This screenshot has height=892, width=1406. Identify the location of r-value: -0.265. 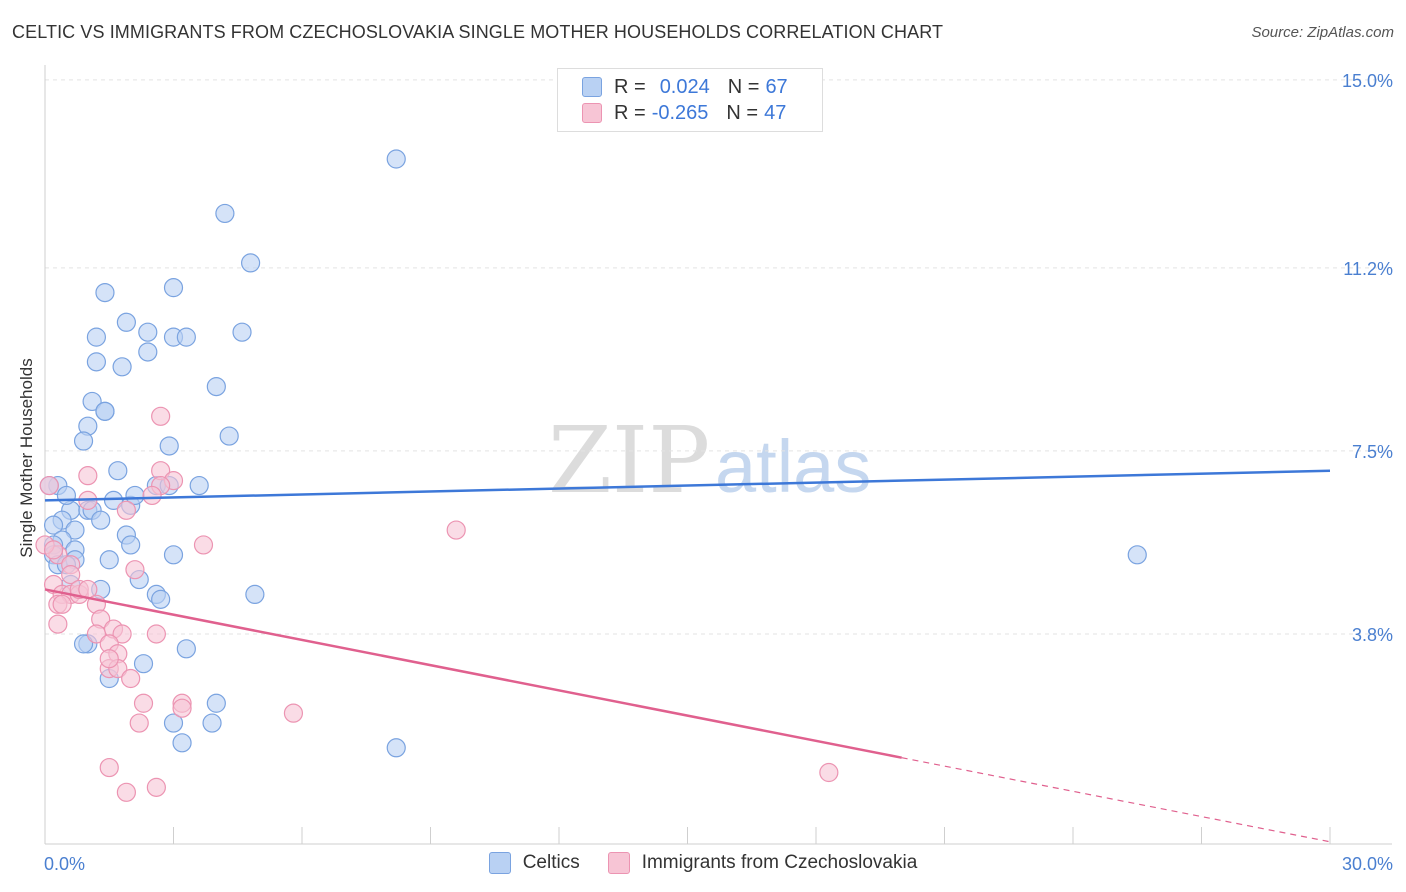
(680, 112).